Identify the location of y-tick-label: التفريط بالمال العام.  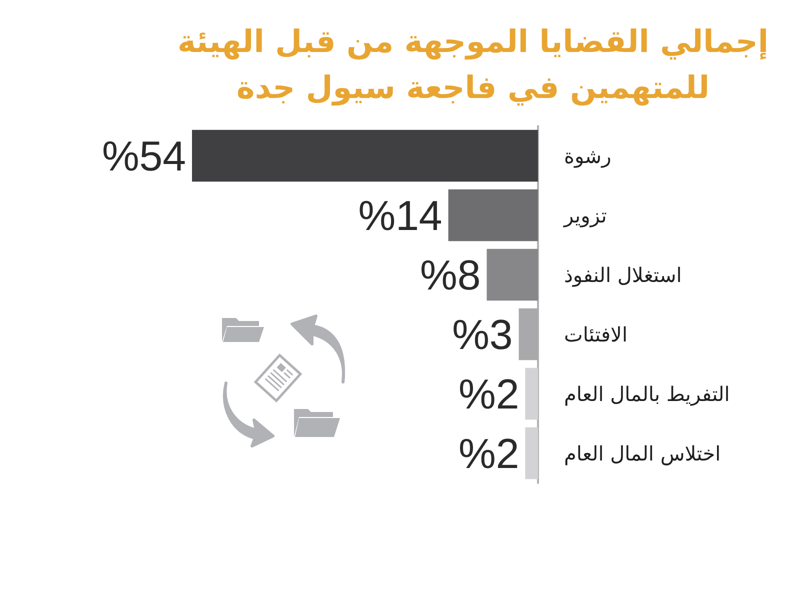
(647, 394).